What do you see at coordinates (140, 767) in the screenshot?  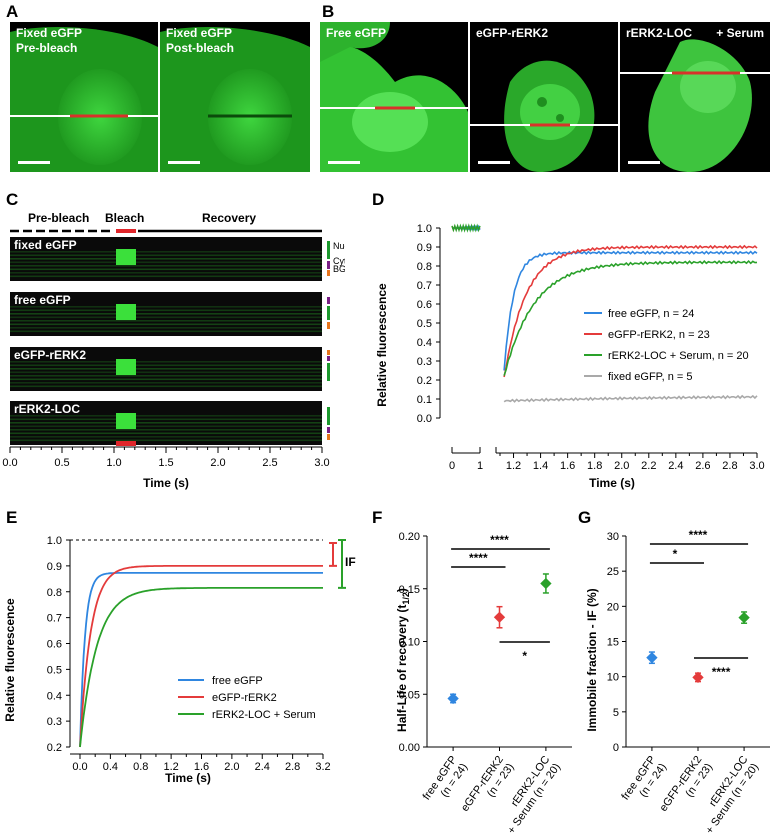 I see `x-tick-label: 0.8` at bounding box center [140, 767].